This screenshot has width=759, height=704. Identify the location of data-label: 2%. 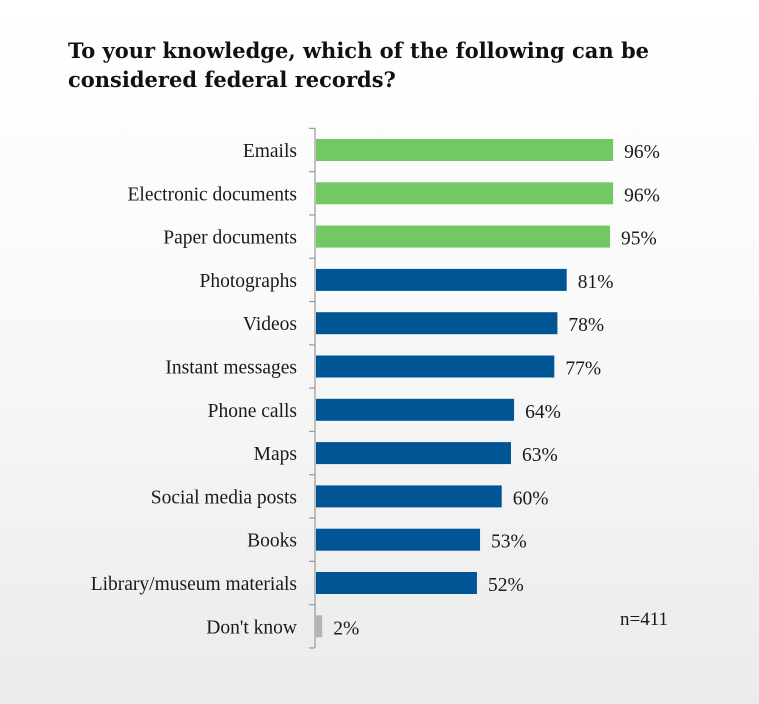
(346, 628).